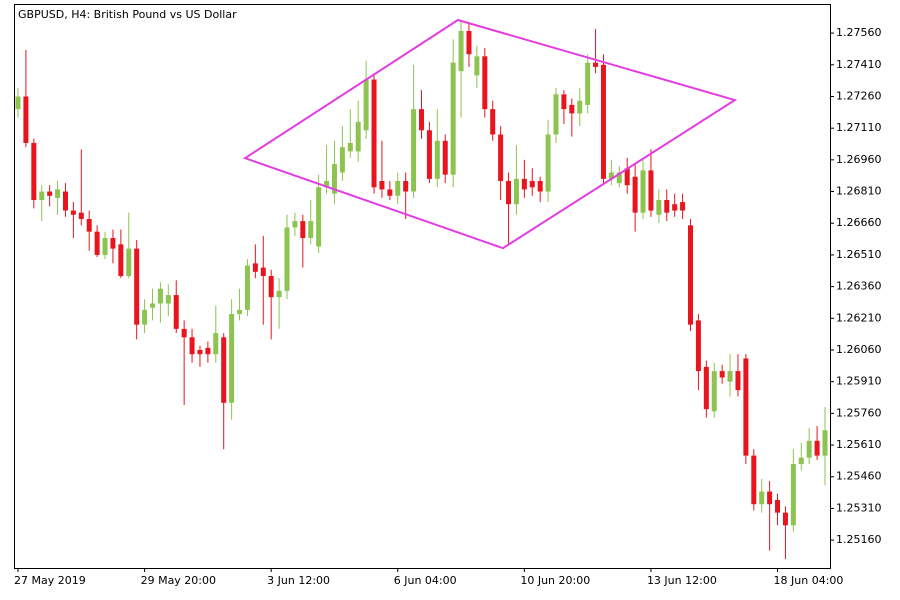 This screenshot has width=900, height=600. Describe the element at coordinates (298, 580) in the screenshot. I see `x-tick-label: 3 Jun 12:00` at that location.